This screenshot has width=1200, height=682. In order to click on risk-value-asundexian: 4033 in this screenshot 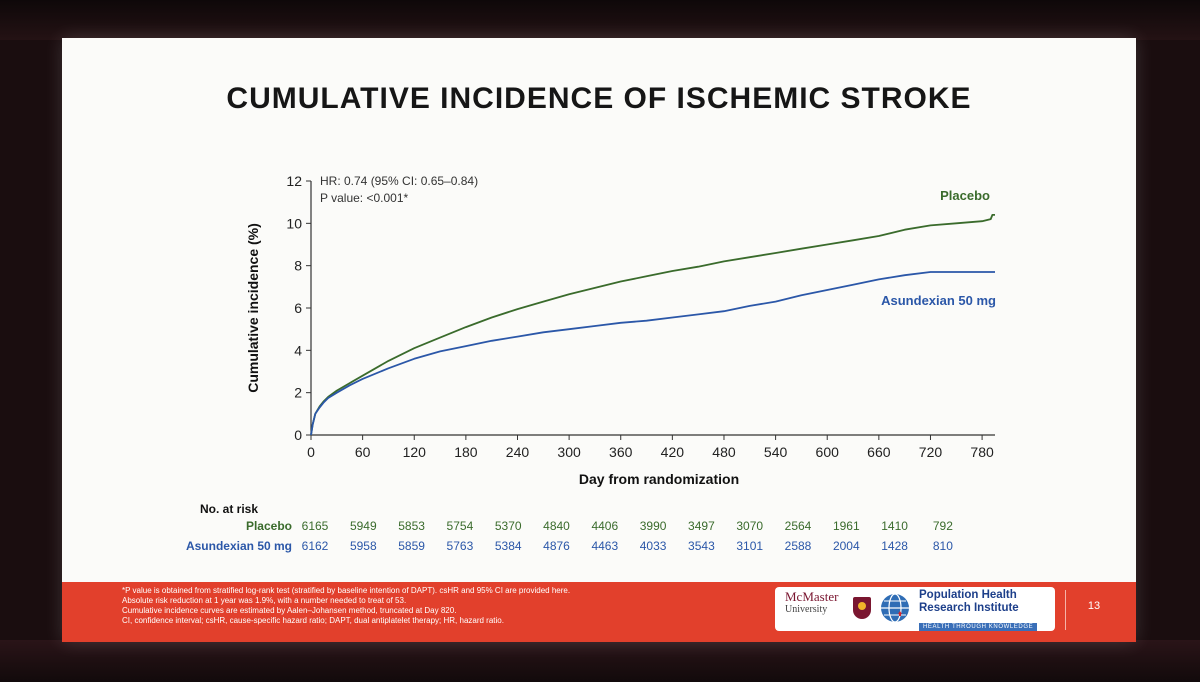, I will do `click(653, 546)`.